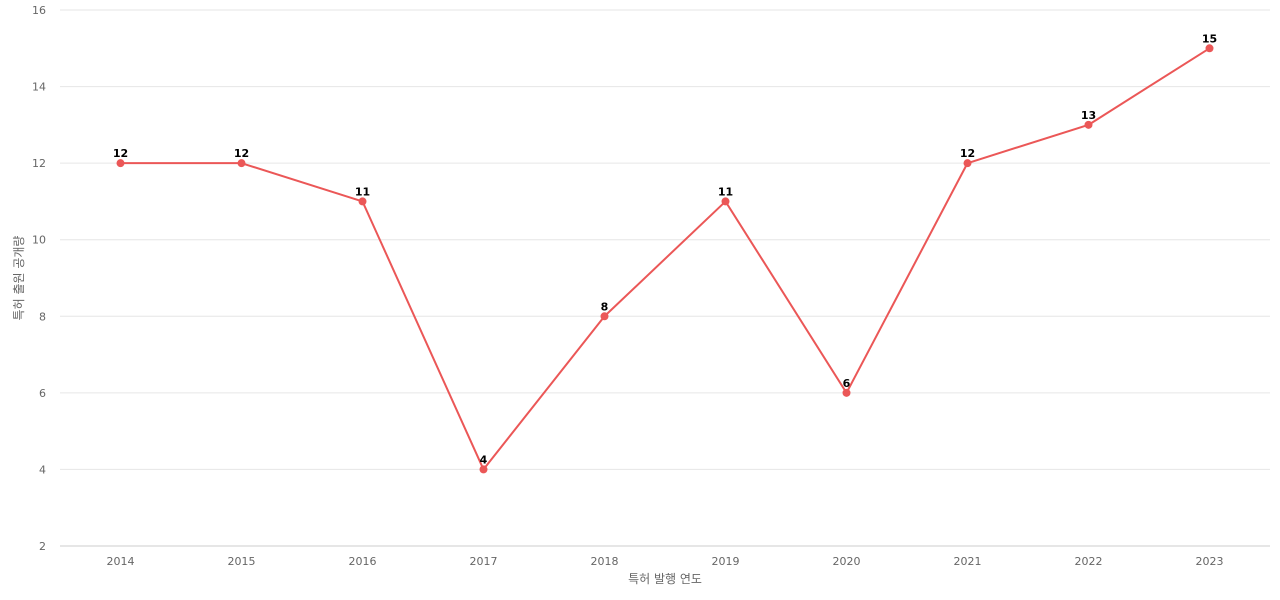  I want to click on x-tick-label: 2022, so click(1089, 561).